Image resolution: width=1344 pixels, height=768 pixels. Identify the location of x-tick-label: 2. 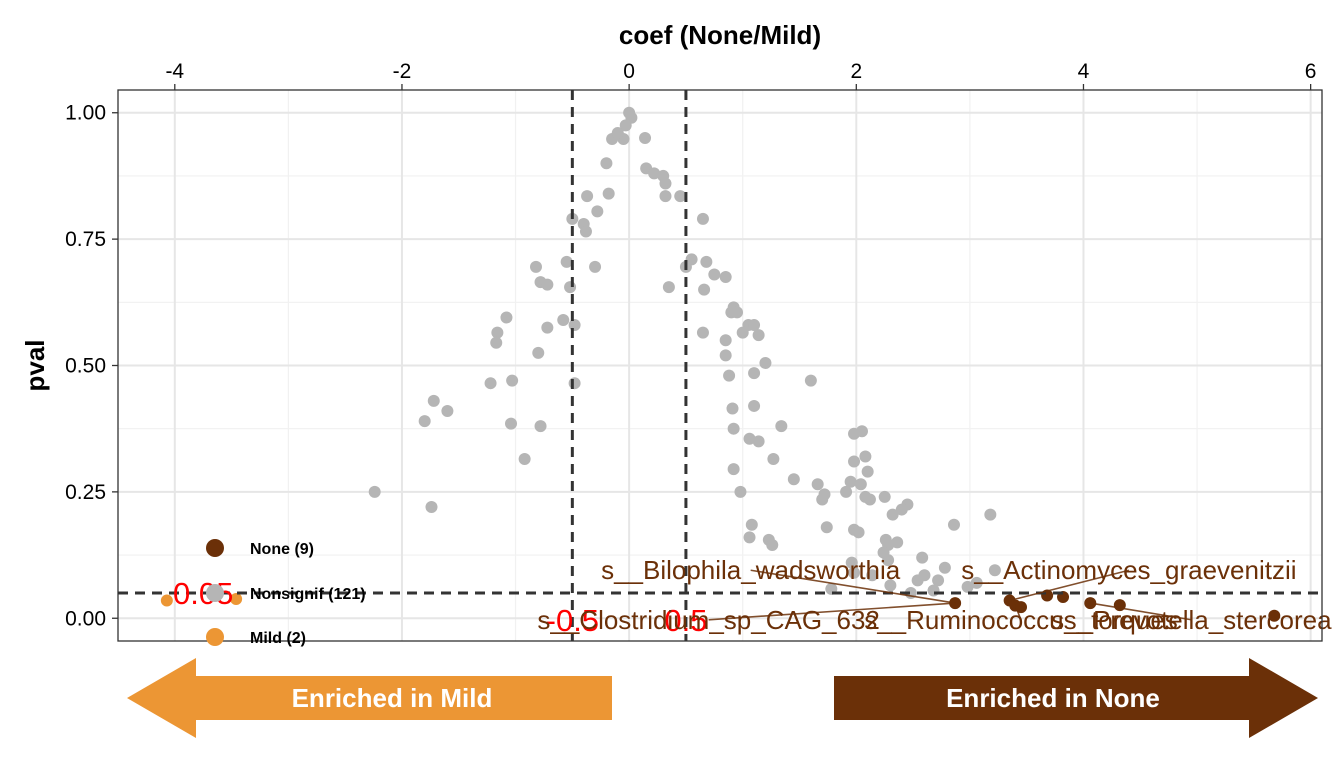
(856, 71).